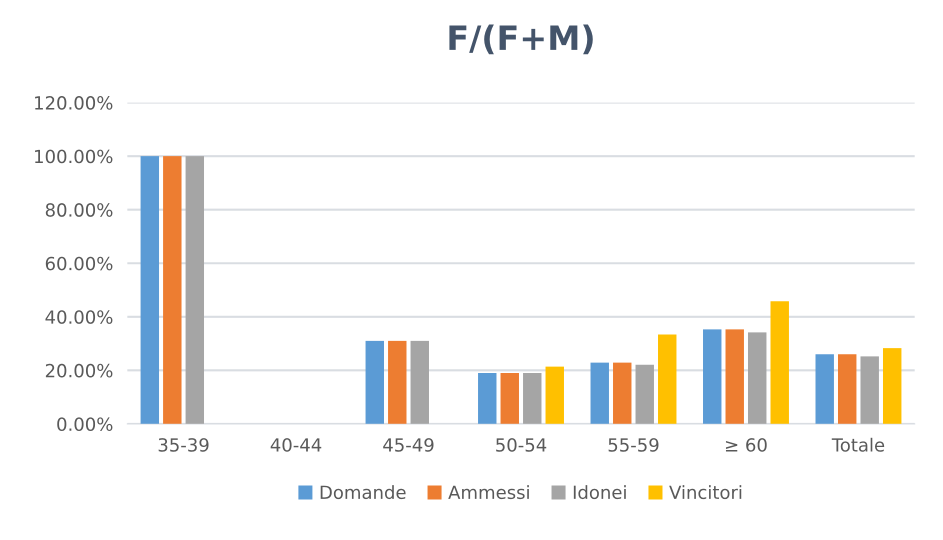 Image resolution: width=943 pixels, height=540 pixels. I want to click on y-tick-label: 0.00%, so click(84, 424).